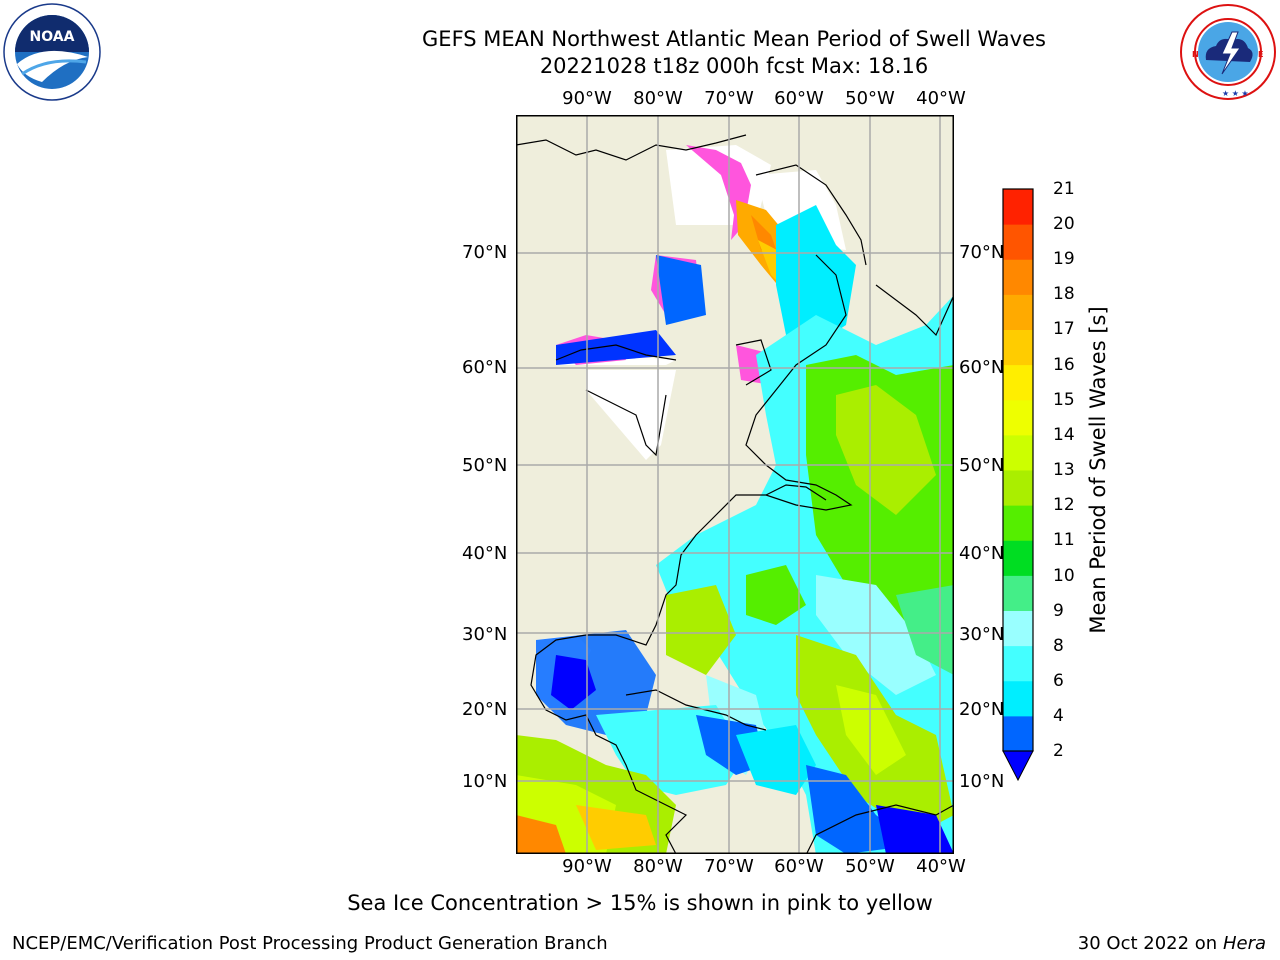 The image size is (1280, 960). What do you see at coordinates (1244, 943) in the screenshot?
I see `footer-host: Hera` at bounding box center [1244, 943].